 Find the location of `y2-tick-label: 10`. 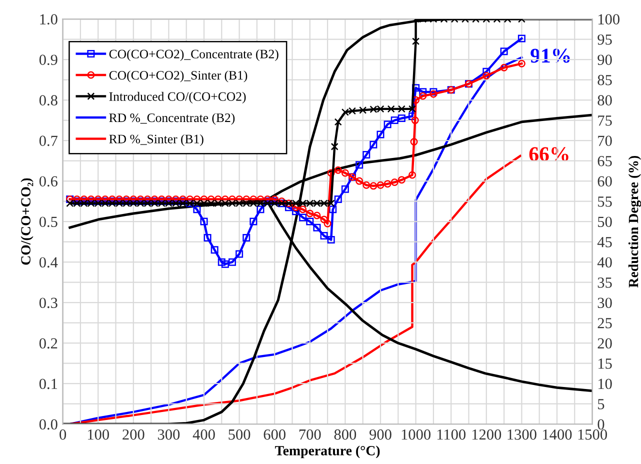

y2-tick-label: 10 is located at coordinates (605, 384).